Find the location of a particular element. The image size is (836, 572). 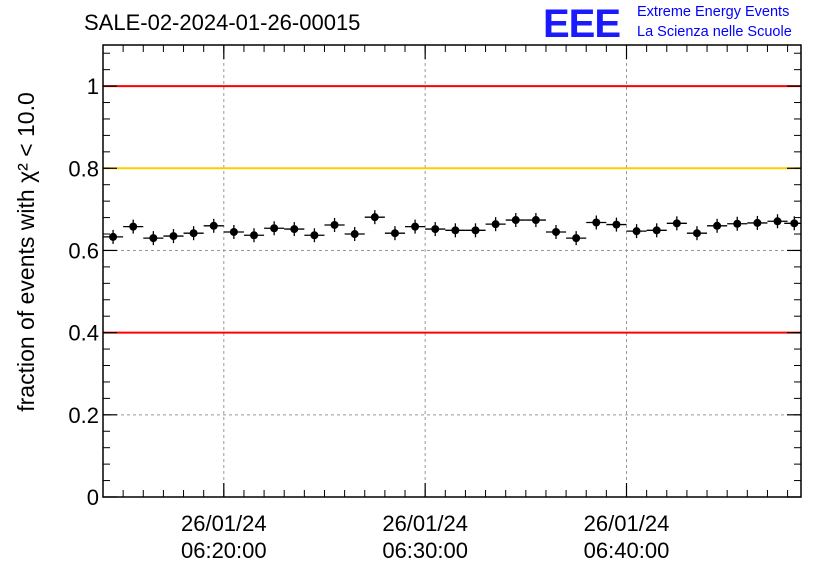

eee-logo: EEE is located at coordinates (582, 24).